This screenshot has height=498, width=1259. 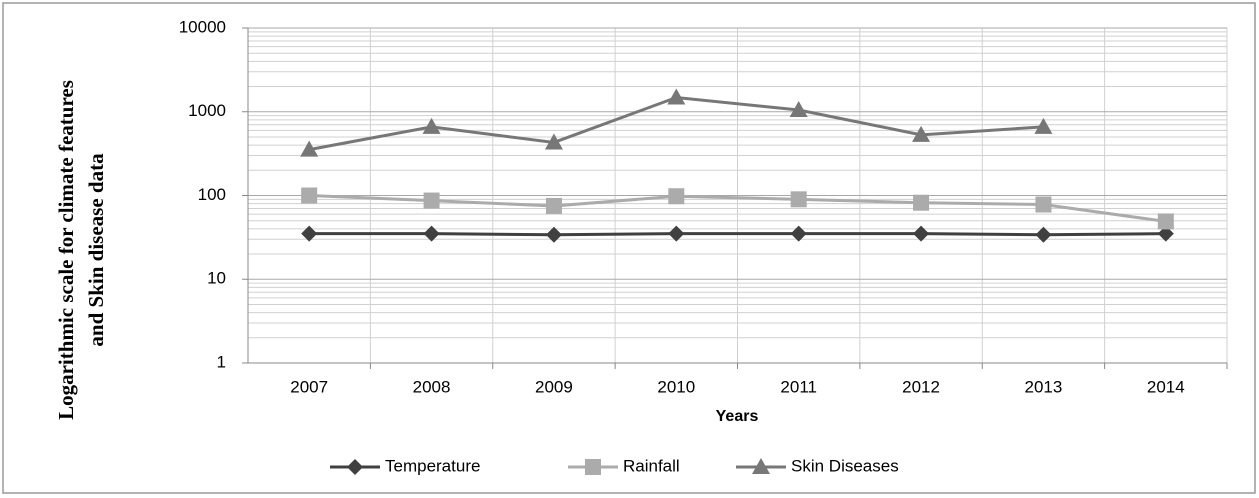 I want to click on x-tick-label: 2014, so click(x=1166, y=386).